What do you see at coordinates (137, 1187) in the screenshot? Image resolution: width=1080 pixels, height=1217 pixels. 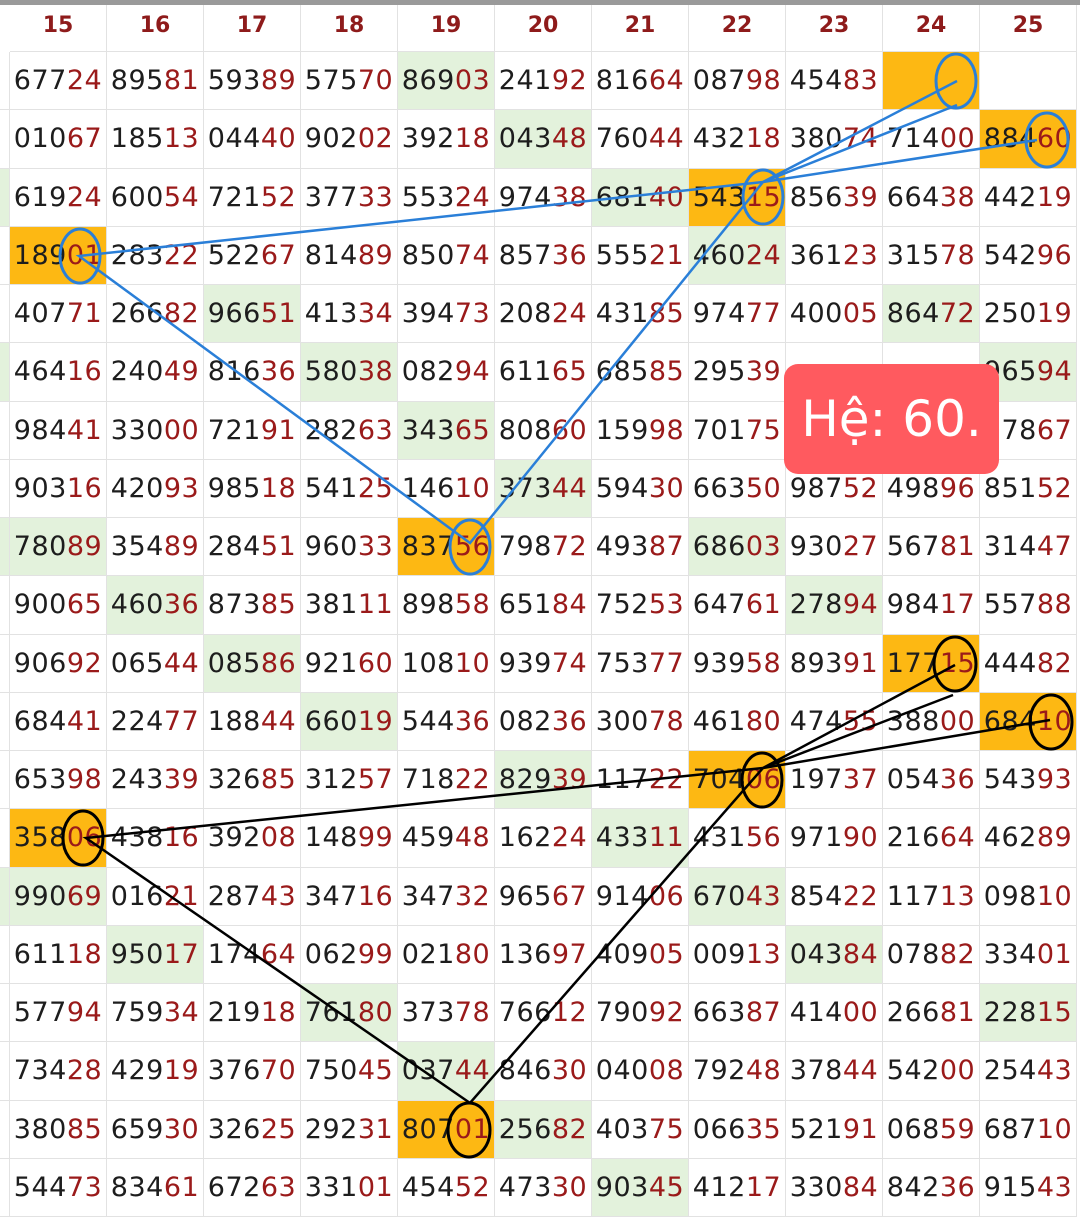 I see `cell-prefix-digits: 834` at bounding box center [137, 1187].